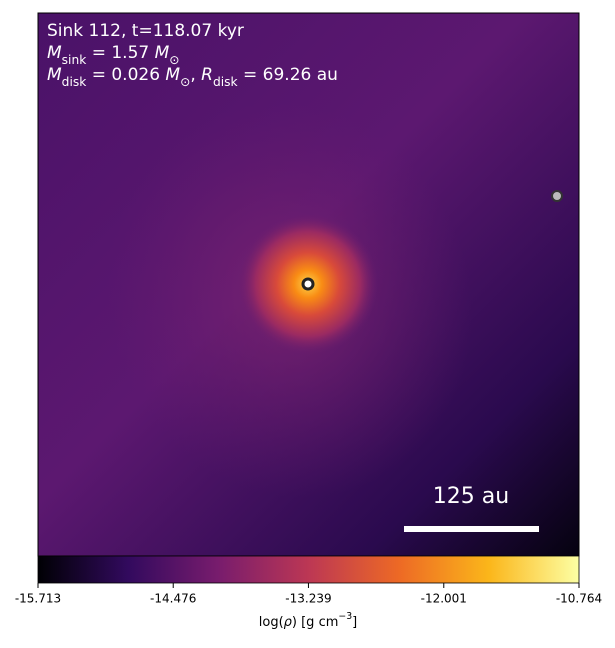  Describe the element at coordinates (125, 75) in the screenshot. I see `text-piece: = 0.026` at that location.